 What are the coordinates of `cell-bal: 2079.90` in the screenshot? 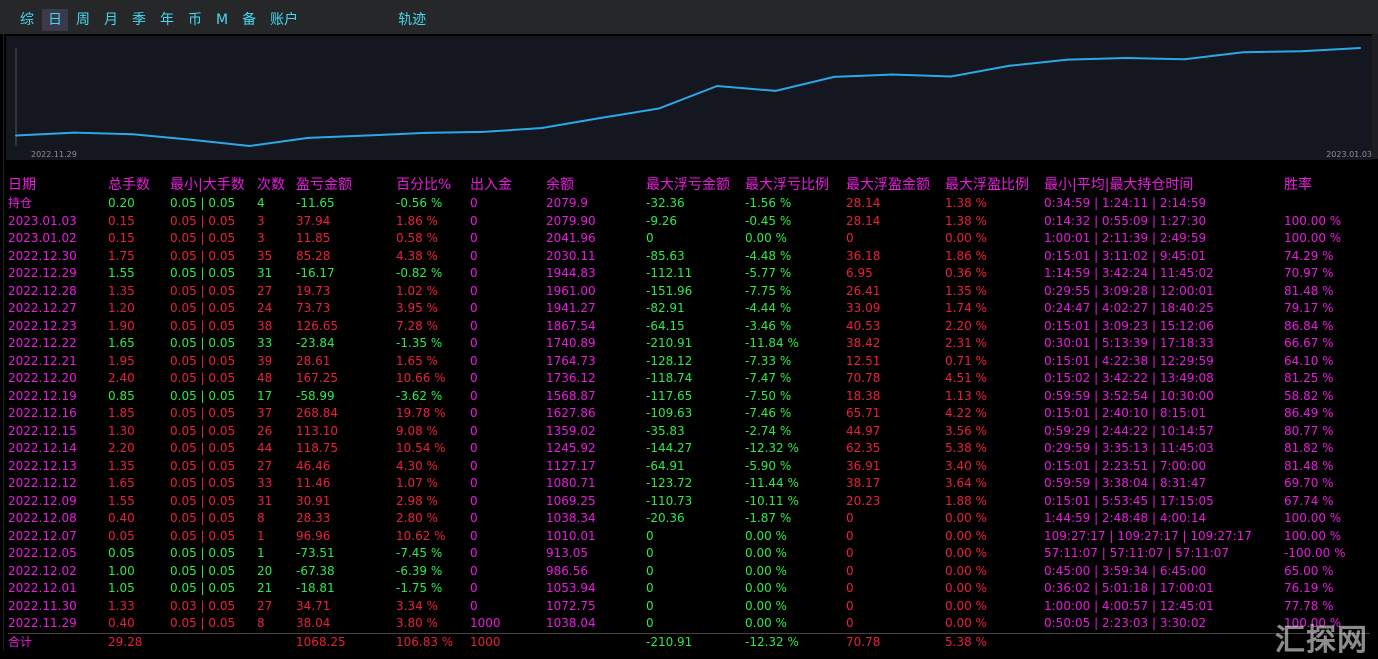 It's located at (571, 220).